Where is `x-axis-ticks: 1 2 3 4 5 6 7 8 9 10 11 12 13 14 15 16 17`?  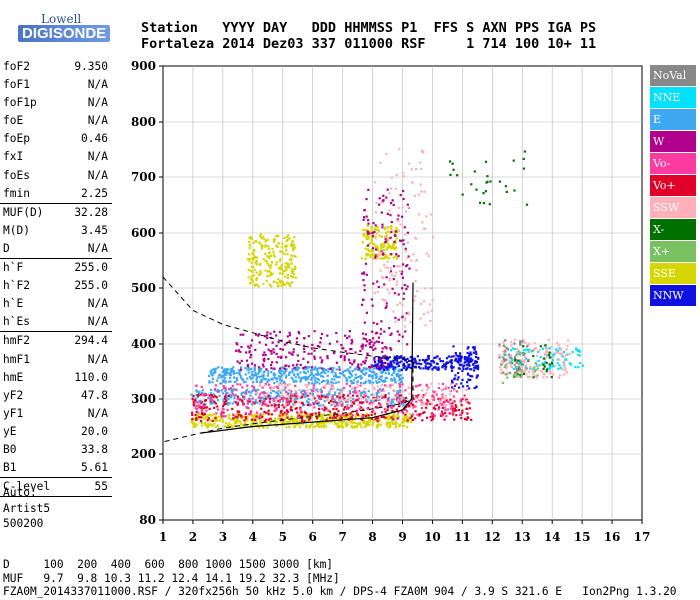
x-axis-ticks: 1 2 3 4 5 6 7 8 9 10 11 12 13 14 15 16 17 is located at coordinates (404, 532).